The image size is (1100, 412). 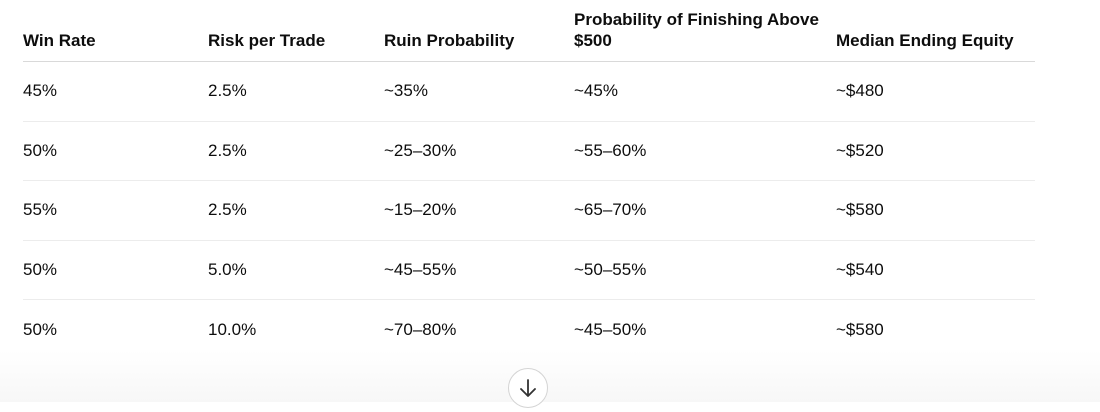 I want to click on column-header: Probability of Finishing Above $500, so click(x=705, y=31).